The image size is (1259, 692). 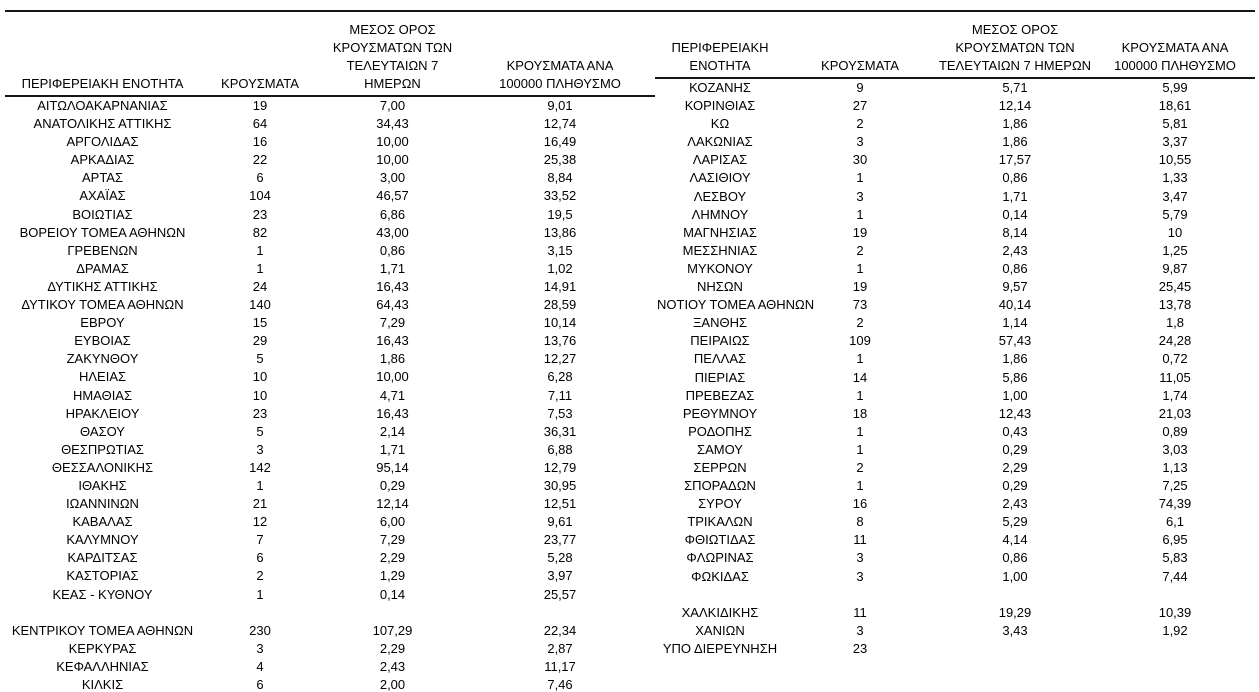 I want to click on cell-avg7: 9,57, so click(x=1015, y=287).